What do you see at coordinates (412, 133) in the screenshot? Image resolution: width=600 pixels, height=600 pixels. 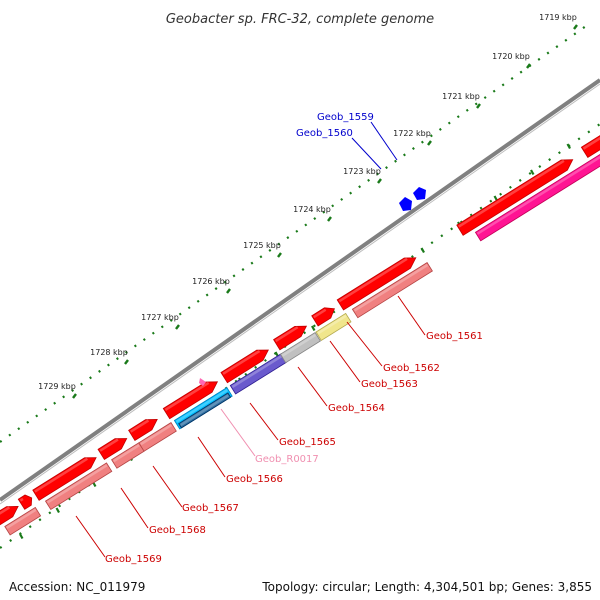 I see `kbp-tick-label: 1722 kbp` at bounding box center [412, 133].